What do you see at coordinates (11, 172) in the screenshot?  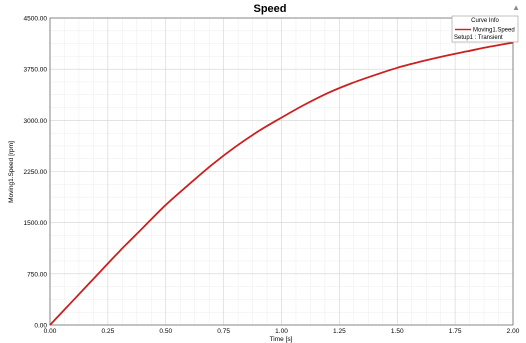 I see `y-axis-label: Moving1.Speed [rpm]` at bounding box center [11, 172].